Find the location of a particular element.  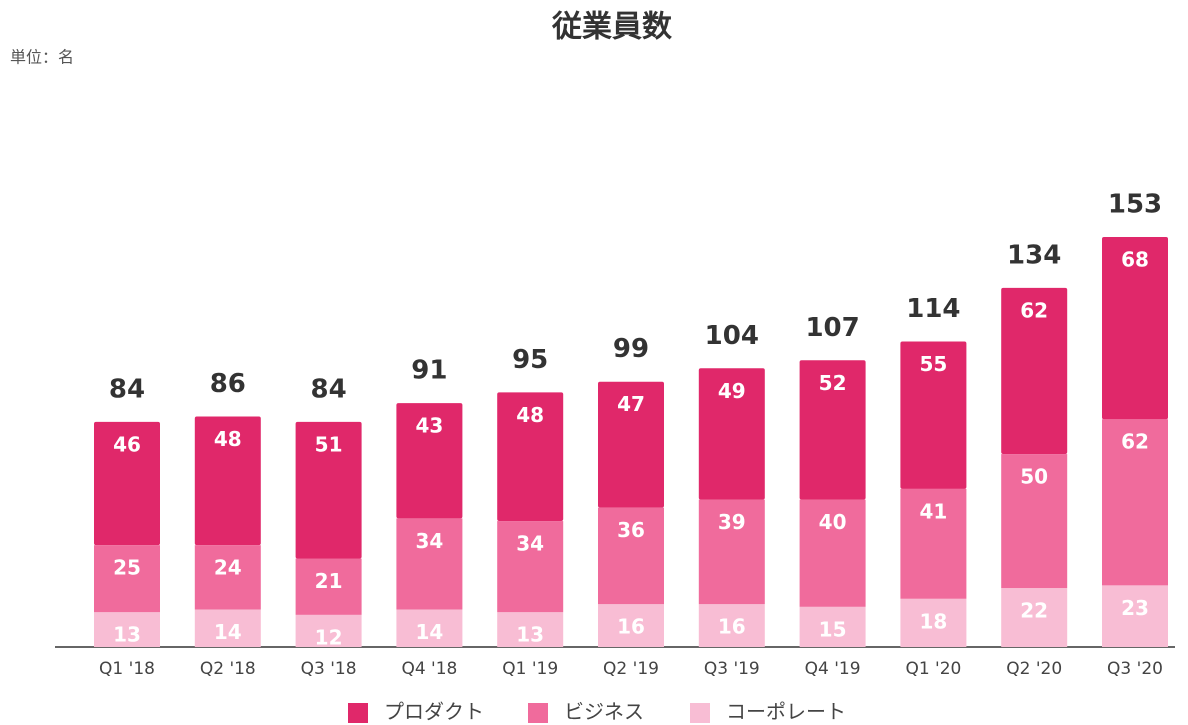

legend-label: コーポレート is located at coordinates (786, 712).